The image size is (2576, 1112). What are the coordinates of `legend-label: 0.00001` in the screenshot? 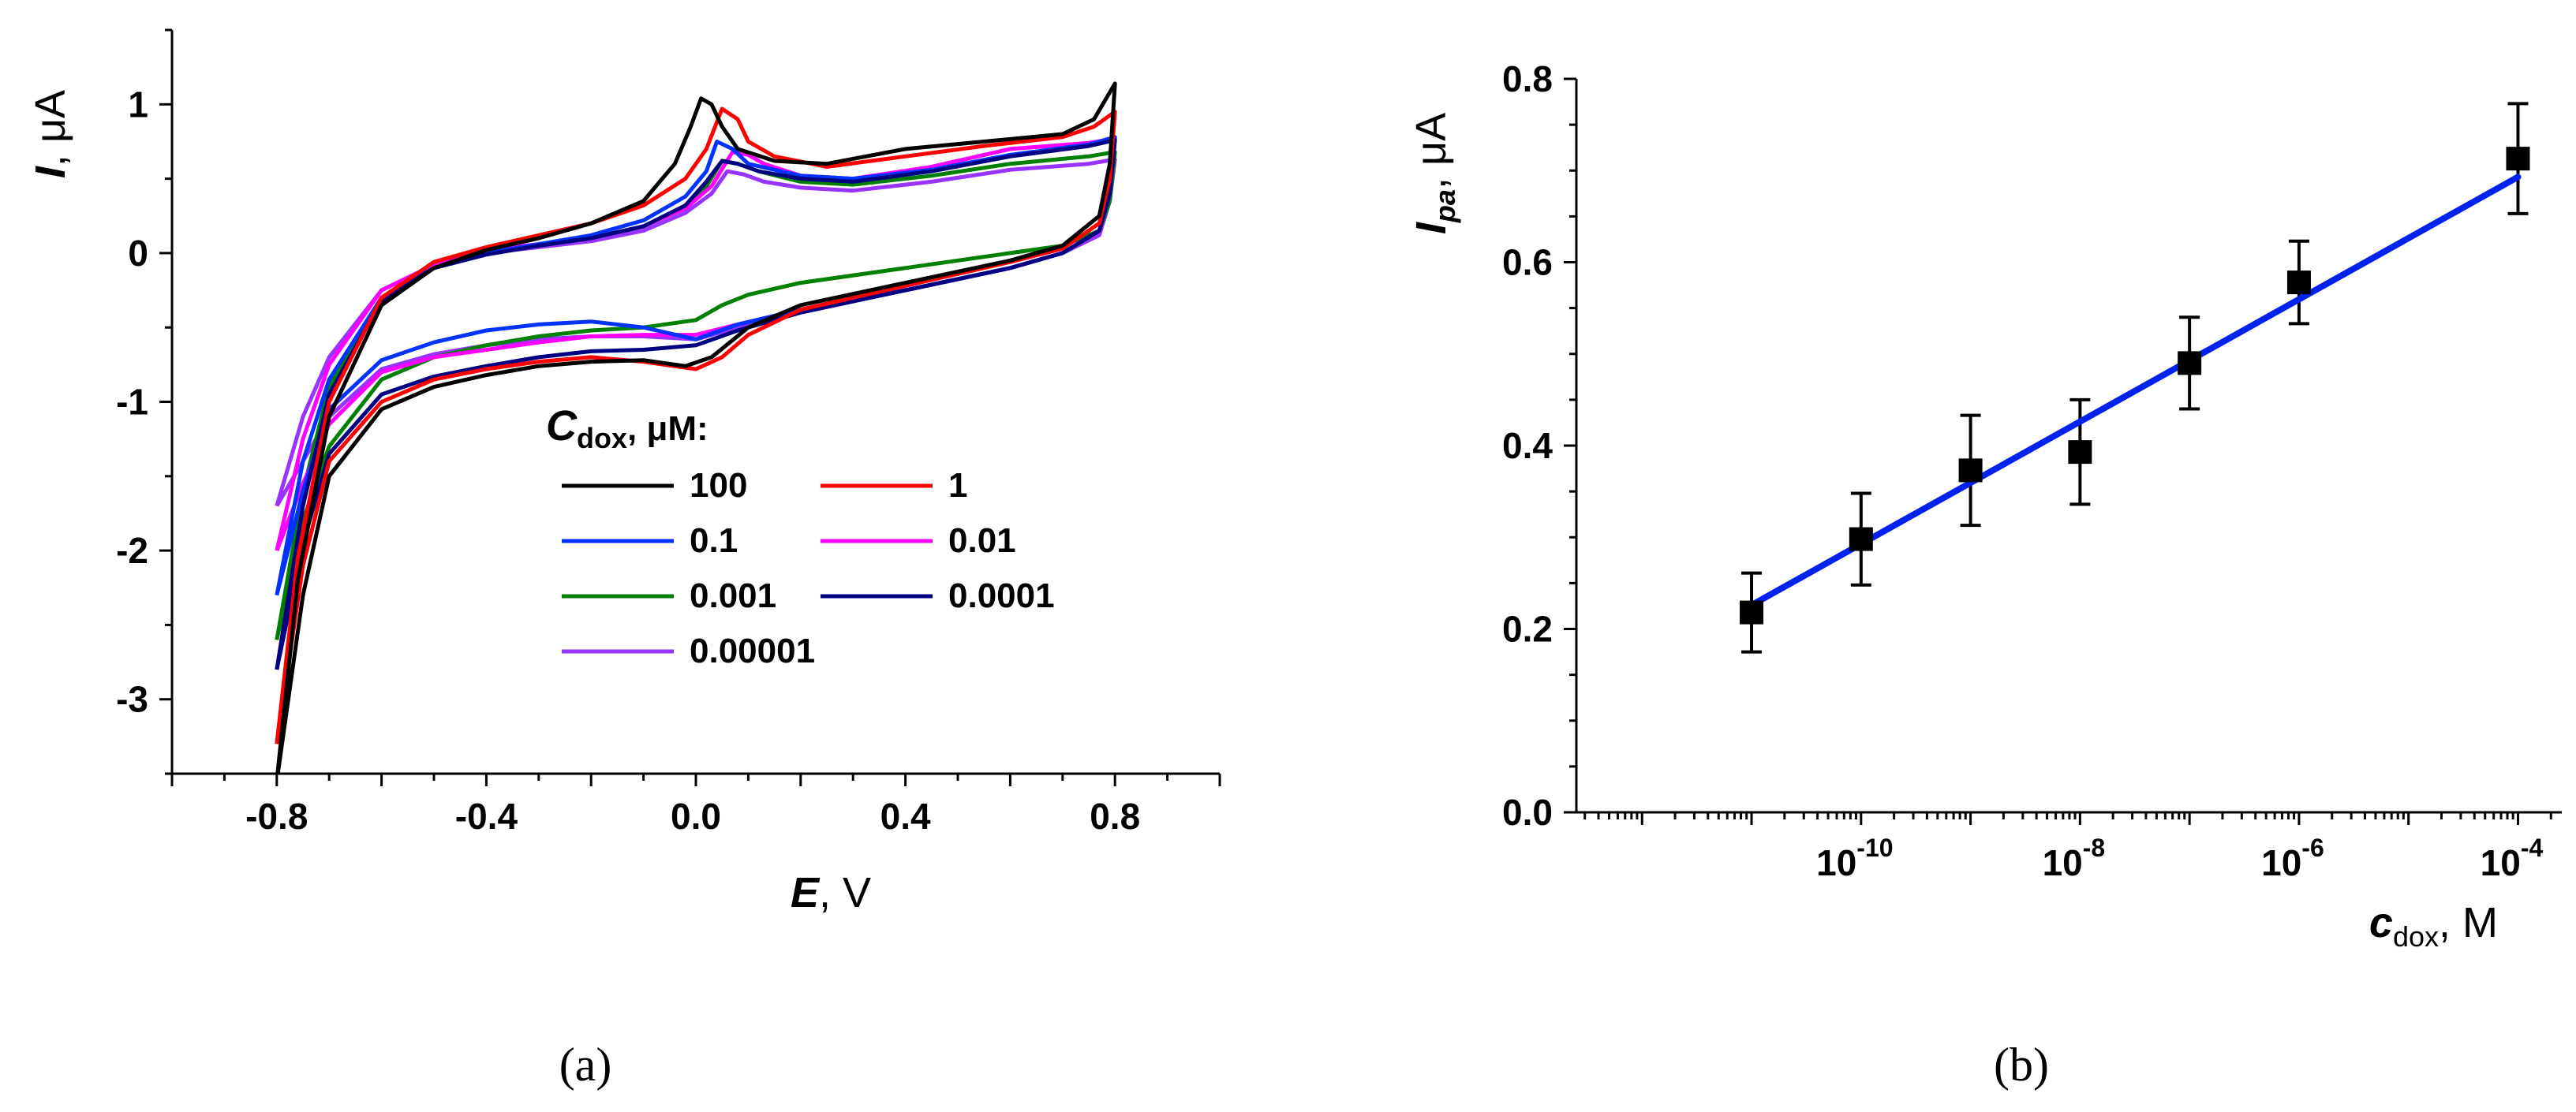 It's located at (752, 651).